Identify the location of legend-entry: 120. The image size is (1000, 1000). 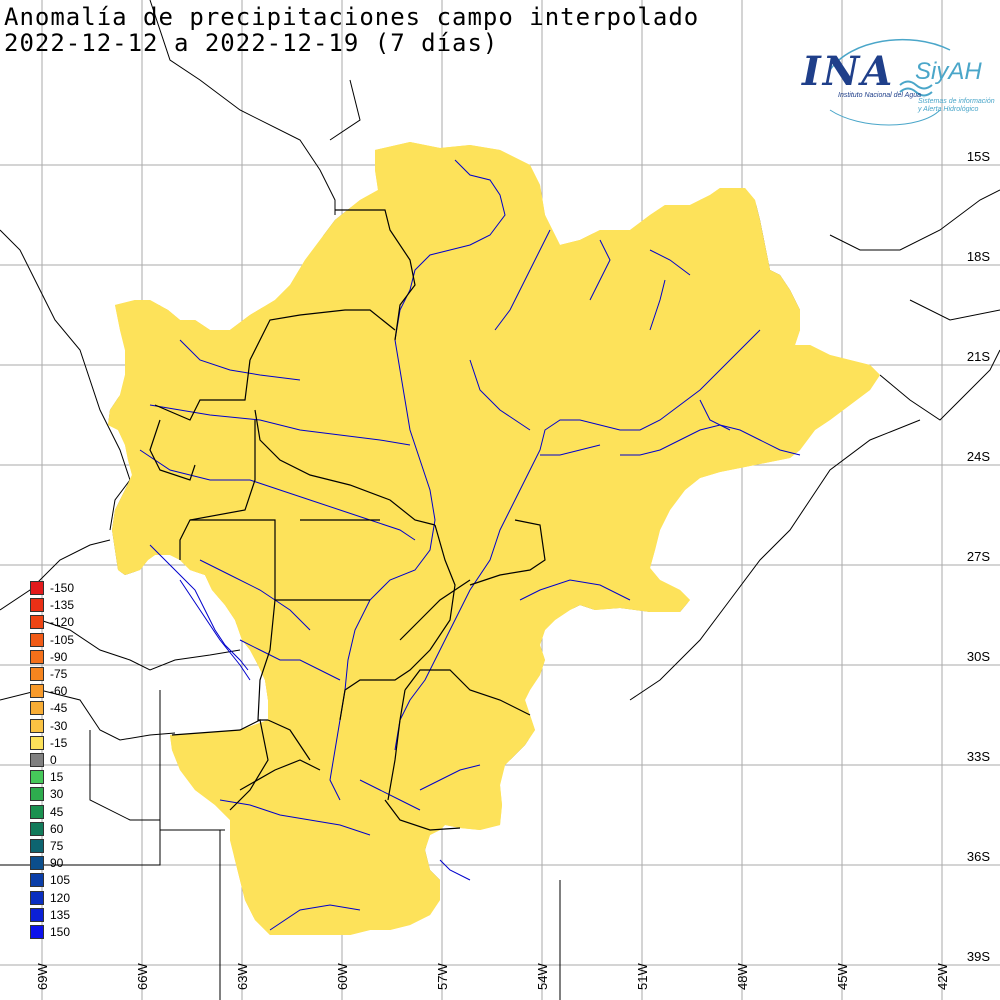
(50, 898).